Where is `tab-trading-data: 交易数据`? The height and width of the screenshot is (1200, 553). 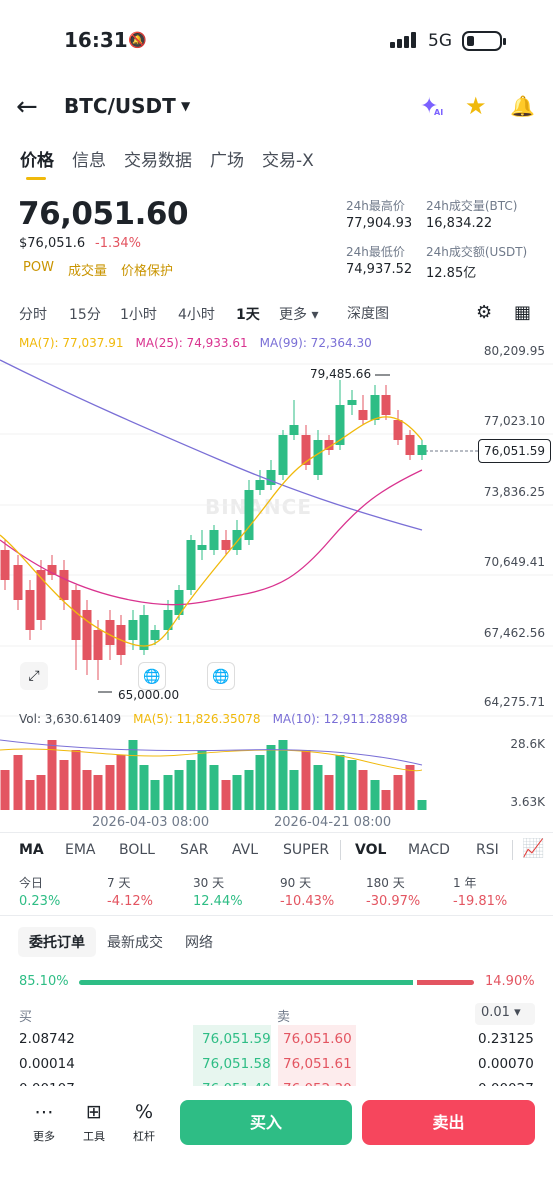 tab-trading-data: 交易数据 is located at coordinates (158, 161).